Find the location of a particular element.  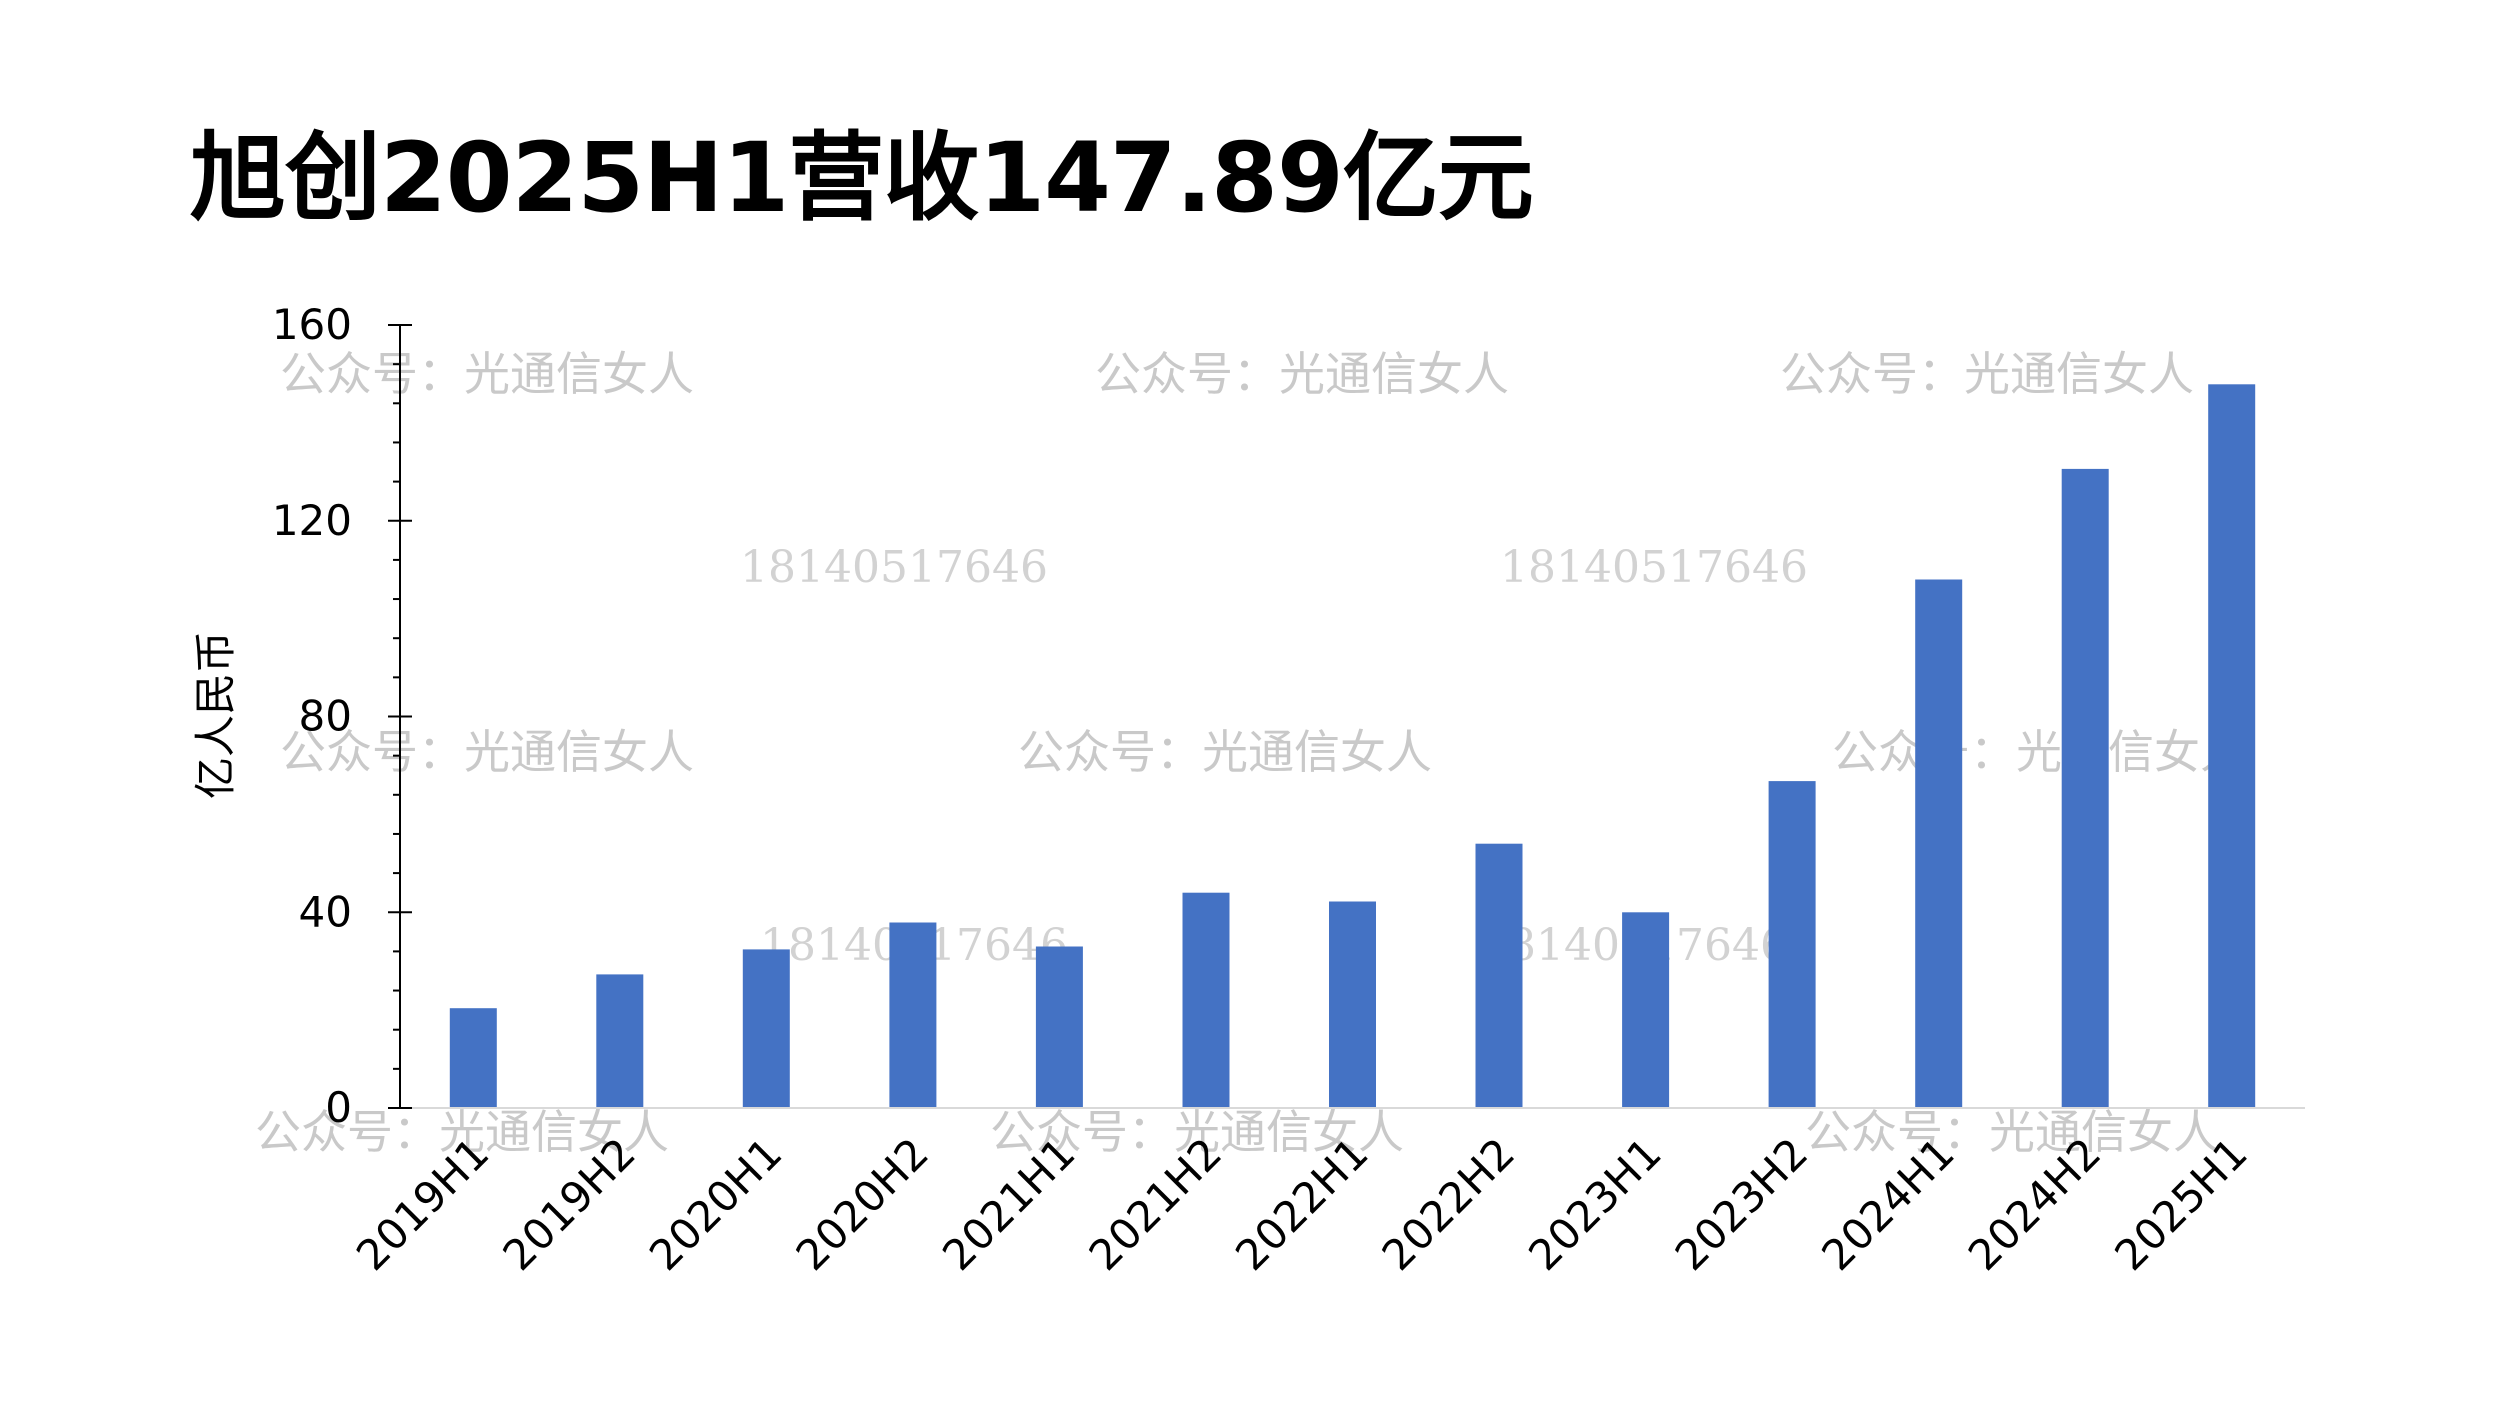

x-category-label: 2023H2 is located at coordinates (1741, 1203).